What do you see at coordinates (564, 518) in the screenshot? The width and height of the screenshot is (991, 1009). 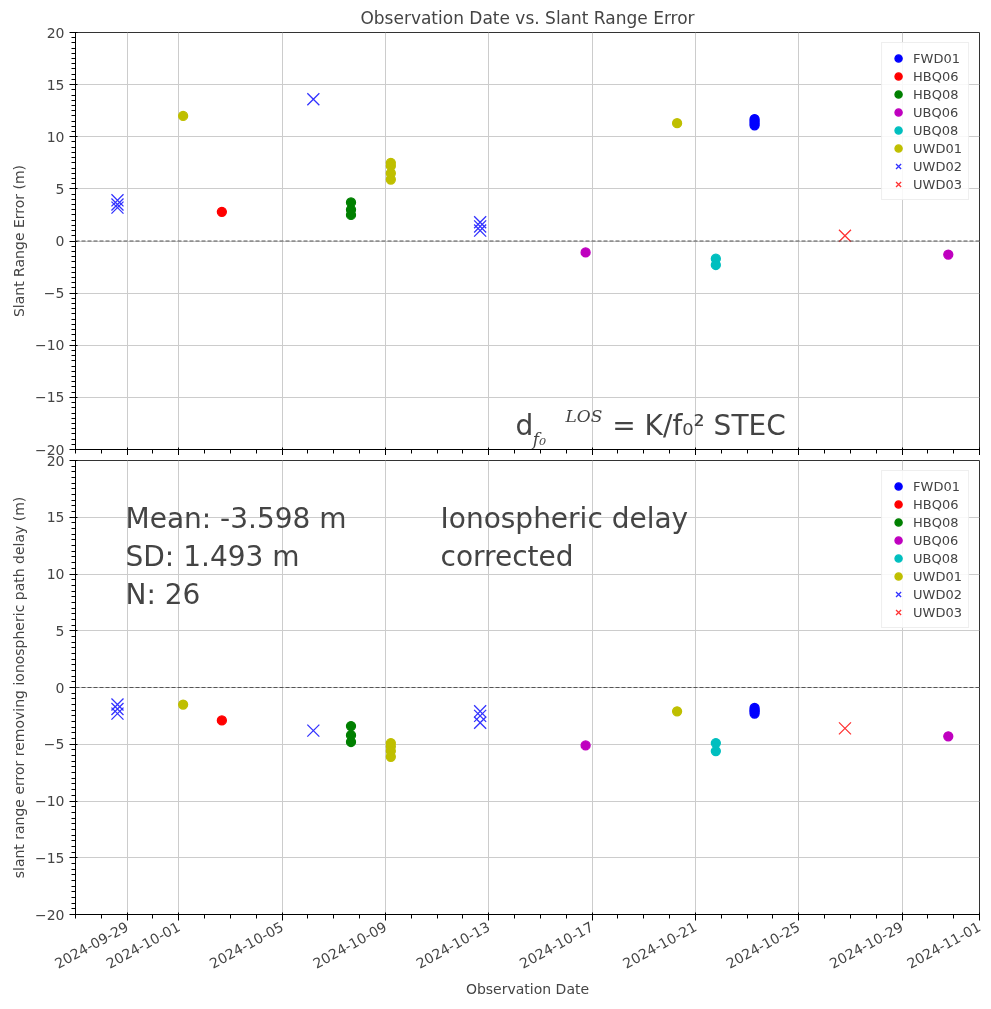 I see `annotation: Ionospheric delay` at bounding box center [564, 518].